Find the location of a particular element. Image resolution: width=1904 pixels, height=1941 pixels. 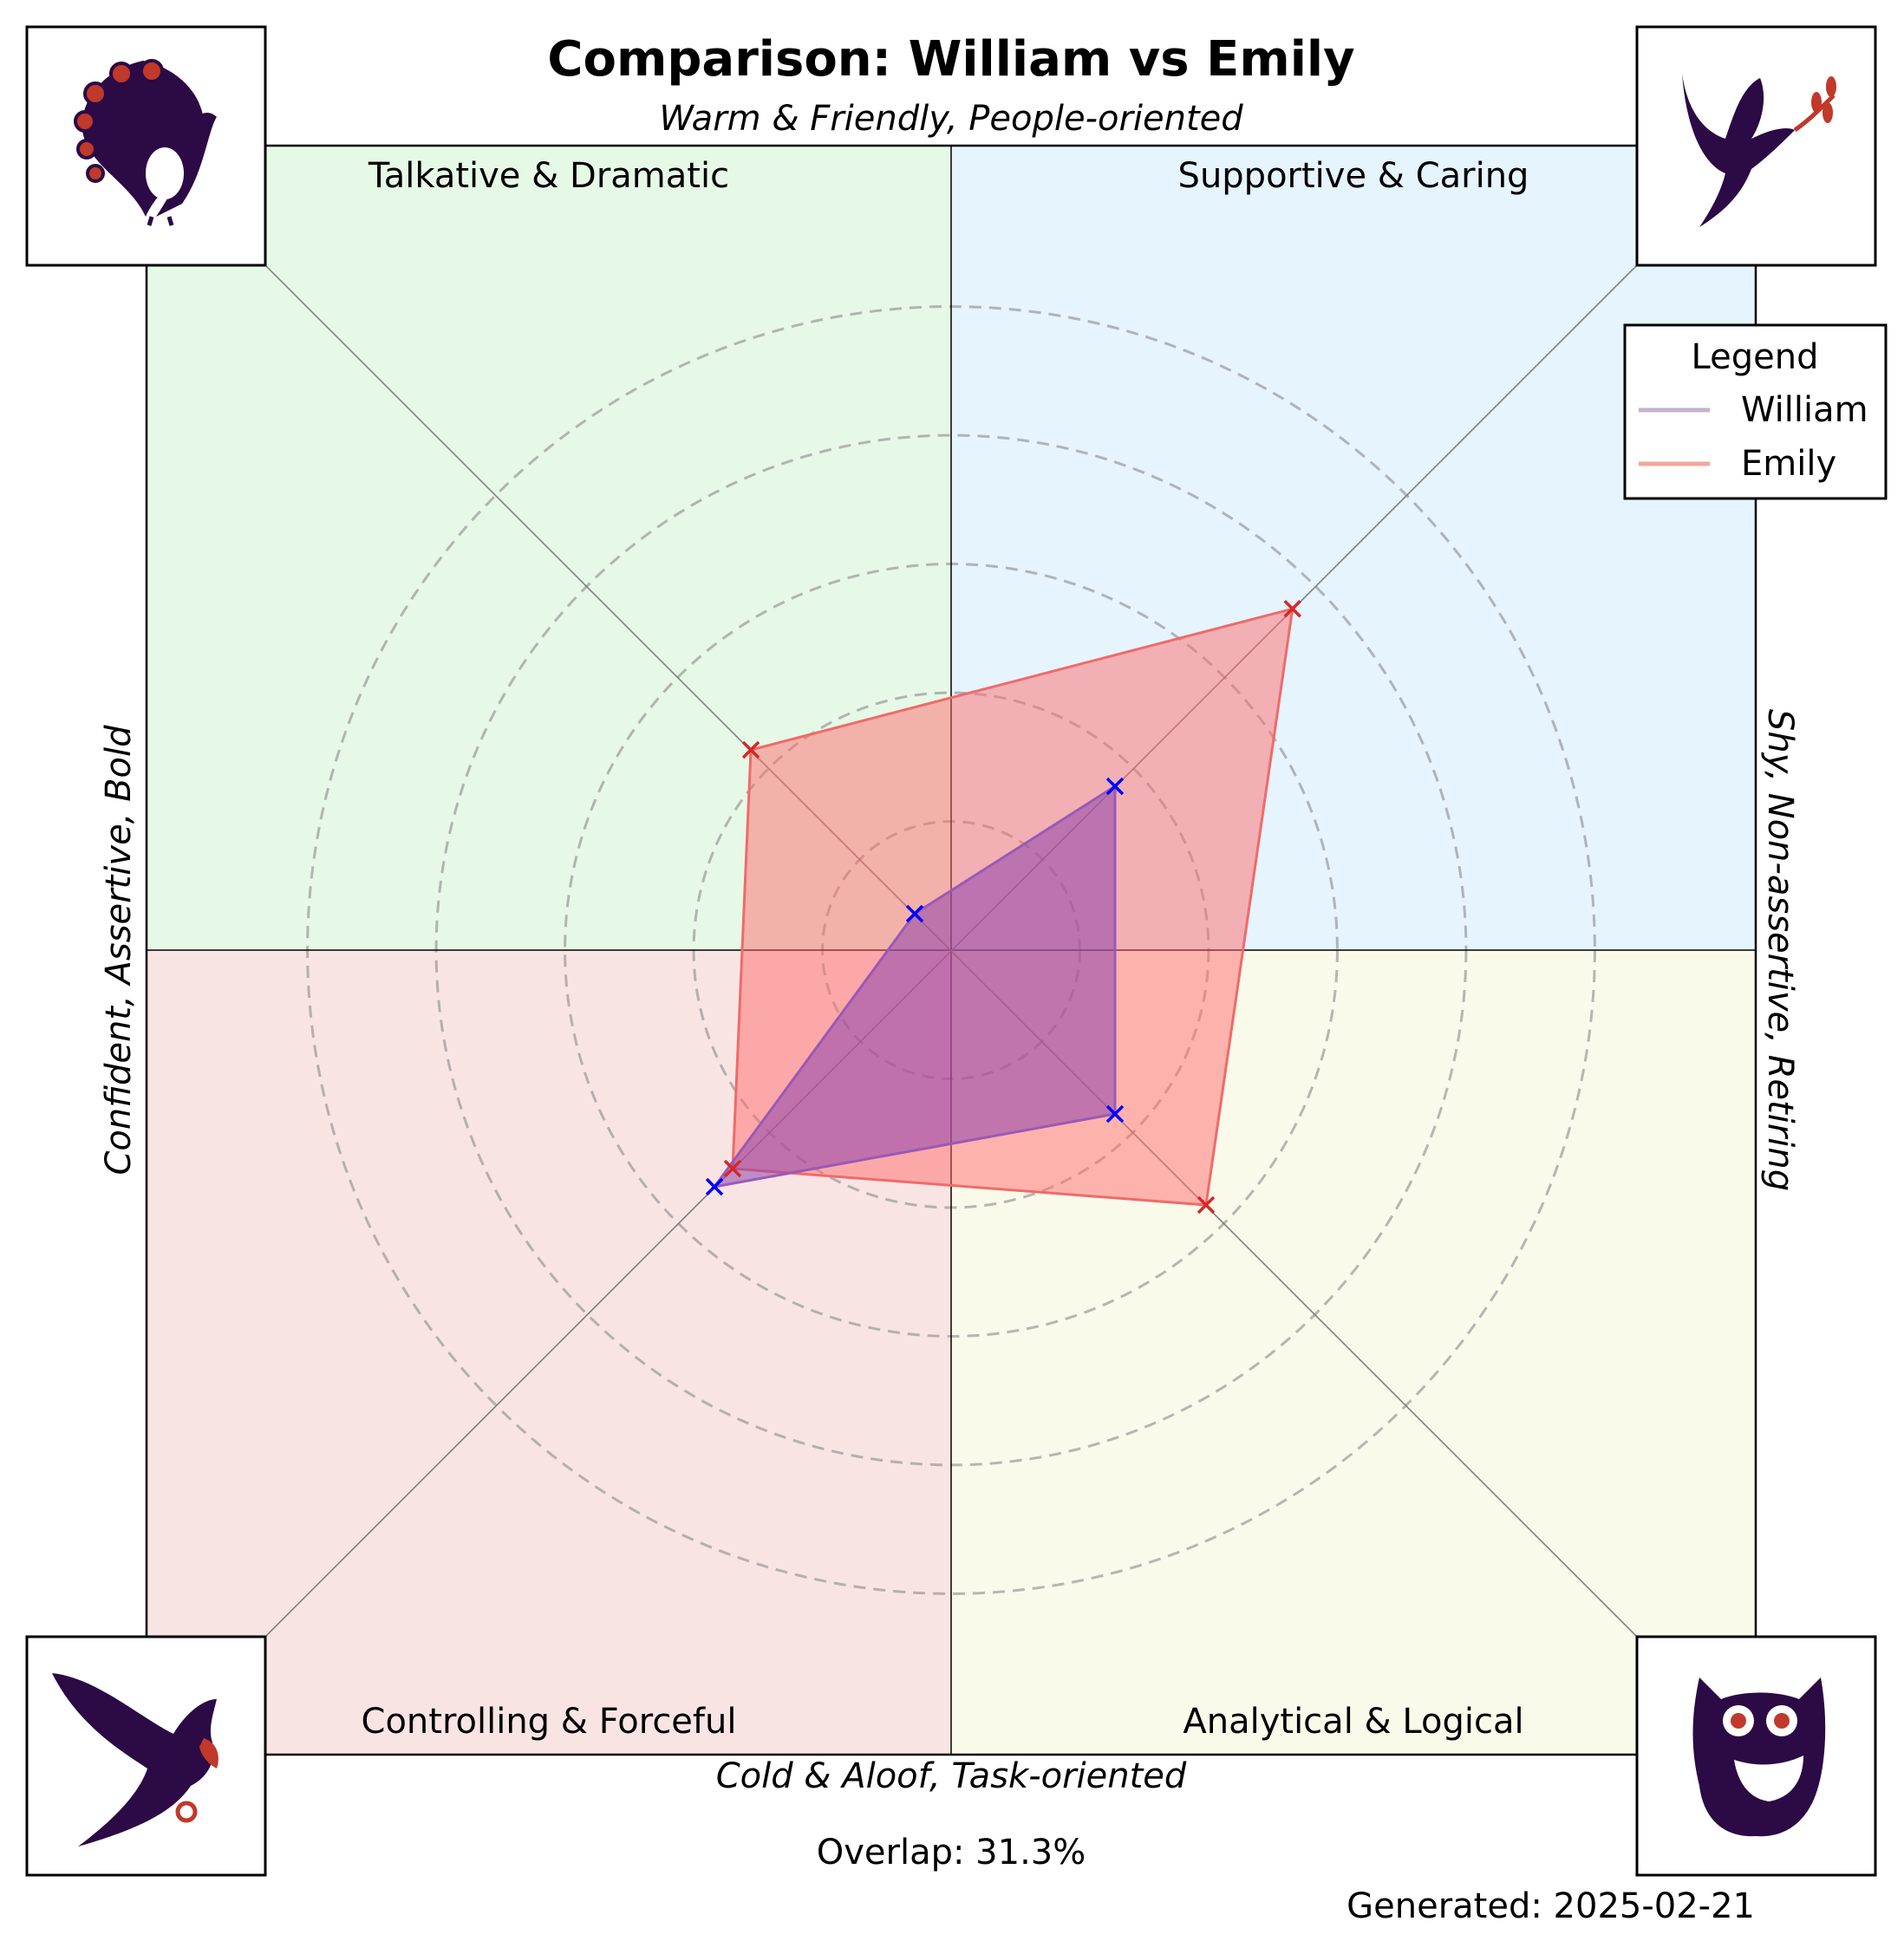

generated-date: Generated: 2025-02-21 is located at coordinates (1550, 1906).